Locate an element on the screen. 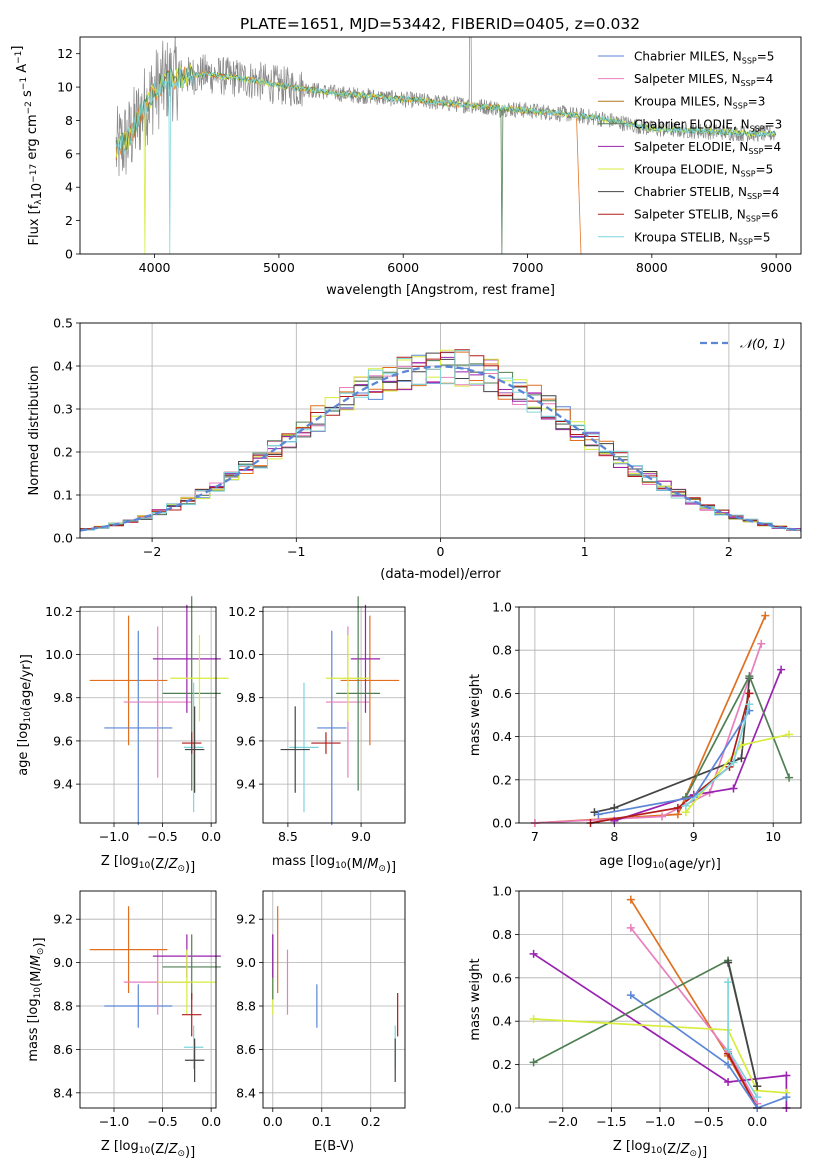 The height and width of the screenshot is (1170, 819). legend-entry: Chabrier STELIB, NSSP=4 is located at coordinates (707, 193).